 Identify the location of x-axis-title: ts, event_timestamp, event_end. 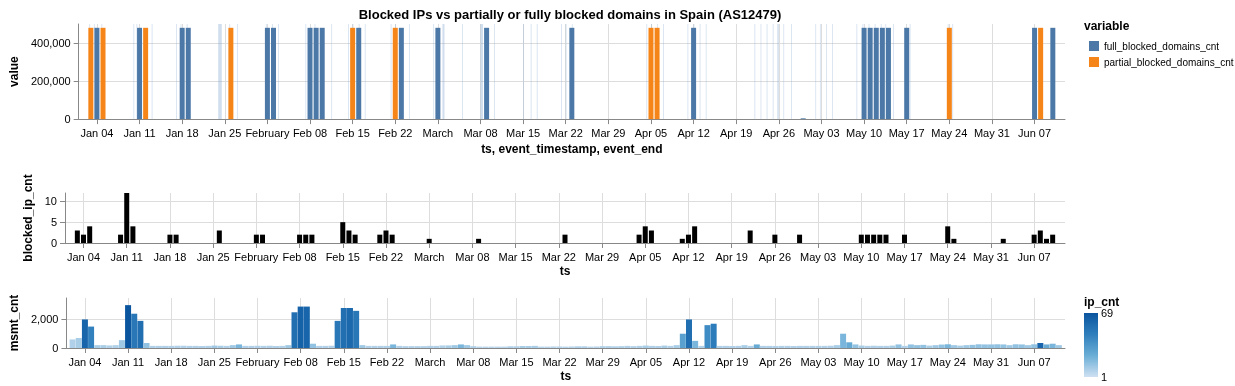
(572, 149).